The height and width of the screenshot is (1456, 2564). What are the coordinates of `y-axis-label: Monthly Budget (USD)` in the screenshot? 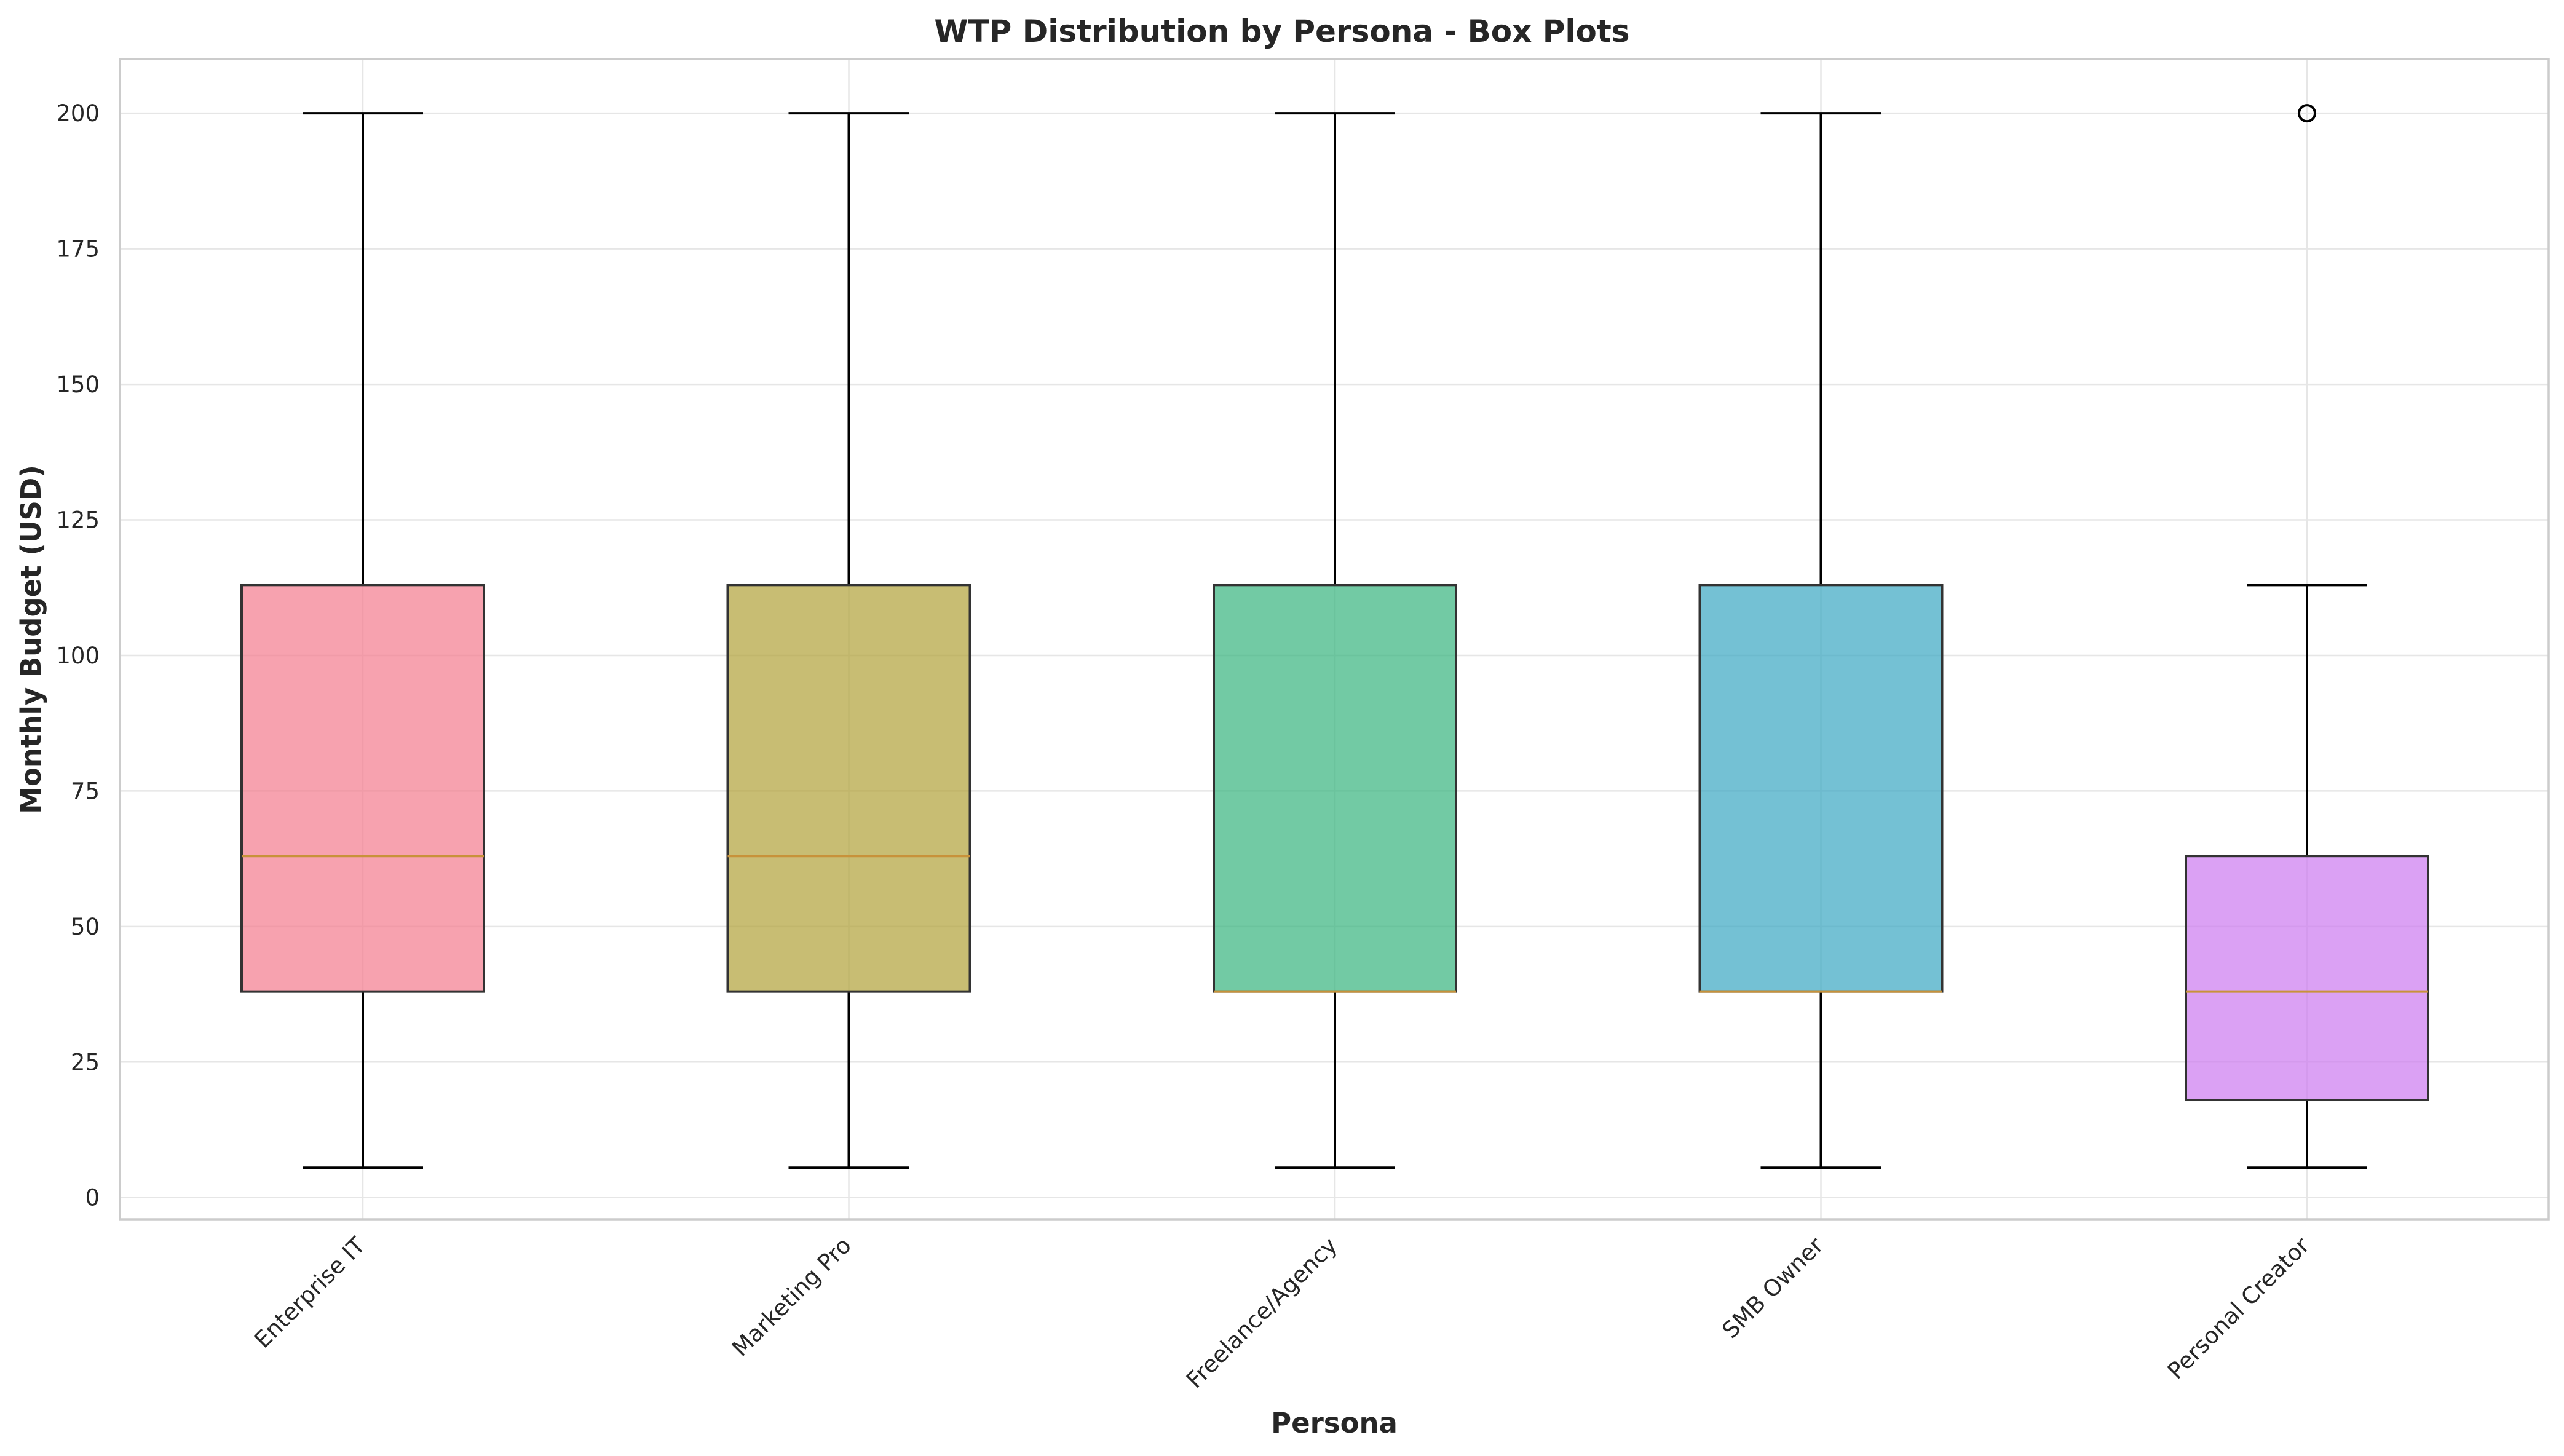 It's located at (31, 639).